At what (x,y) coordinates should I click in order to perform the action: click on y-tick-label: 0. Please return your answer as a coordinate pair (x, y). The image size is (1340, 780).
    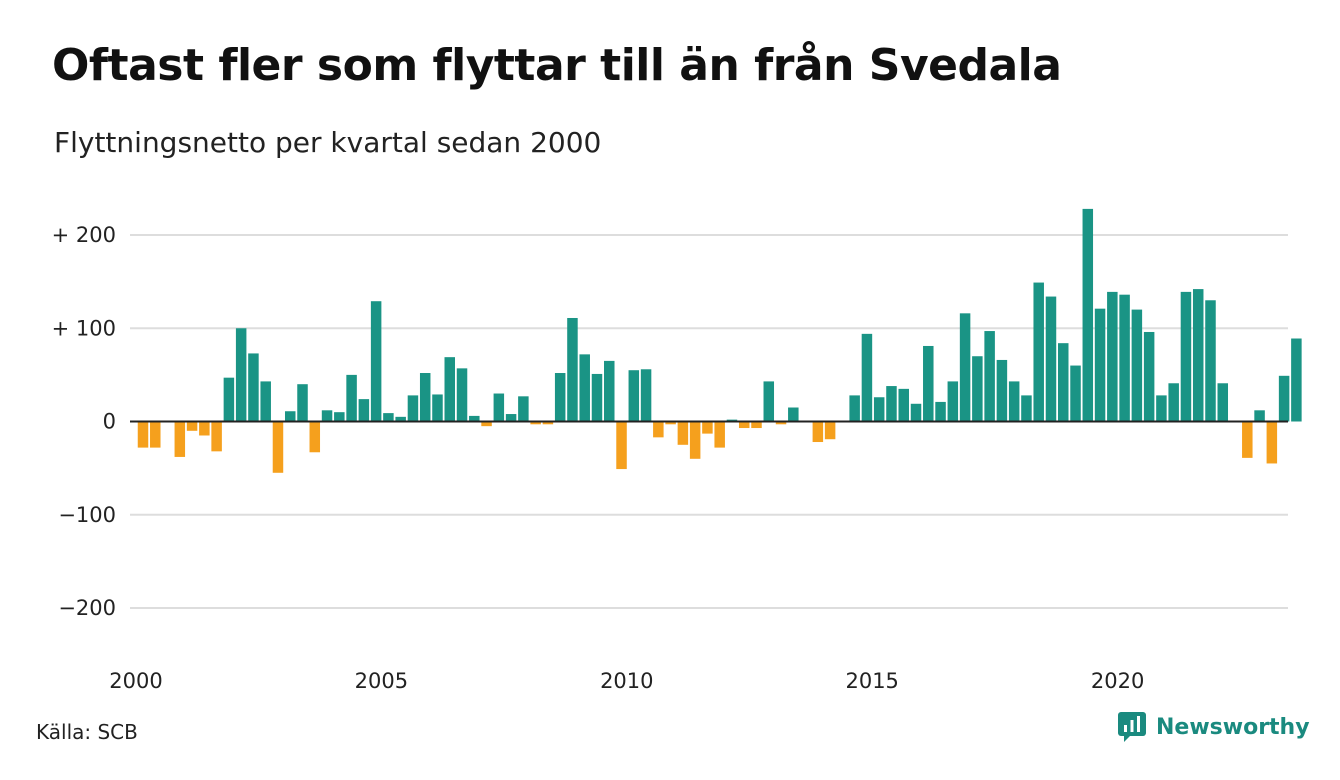
    Looking at the image, I should click on (109, 422).